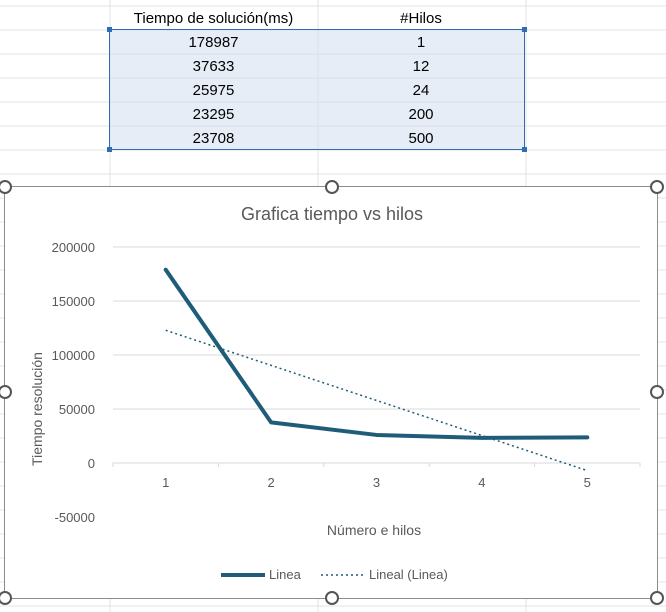  I want to click on x-tick-label: 1, so click(165, 482).